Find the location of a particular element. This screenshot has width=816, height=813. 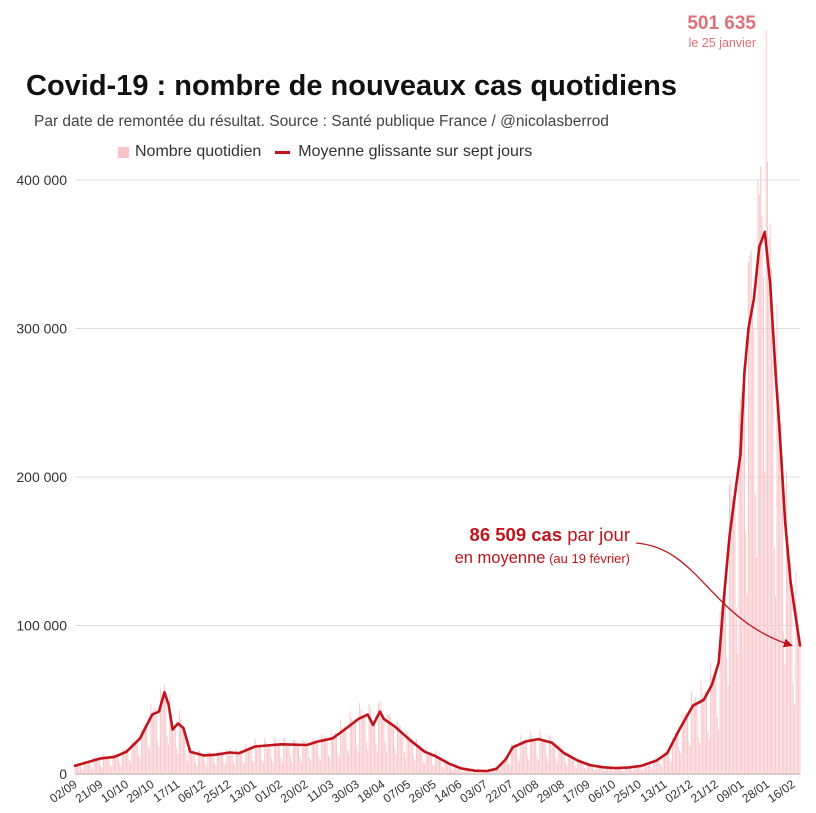

x-tick-label: 26/05 is located at coordinates (422, 791).